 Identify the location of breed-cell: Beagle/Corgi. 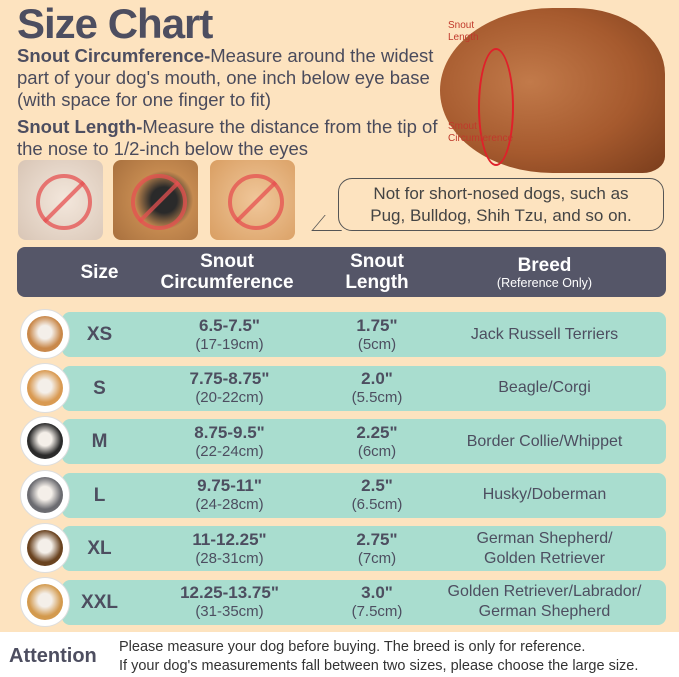
(544, 387).